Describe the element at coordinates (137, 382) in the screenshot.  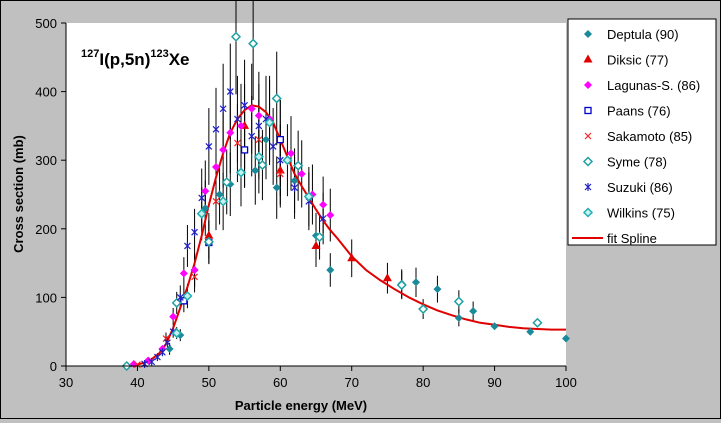
I see `x-tick-label: 40` at that location.